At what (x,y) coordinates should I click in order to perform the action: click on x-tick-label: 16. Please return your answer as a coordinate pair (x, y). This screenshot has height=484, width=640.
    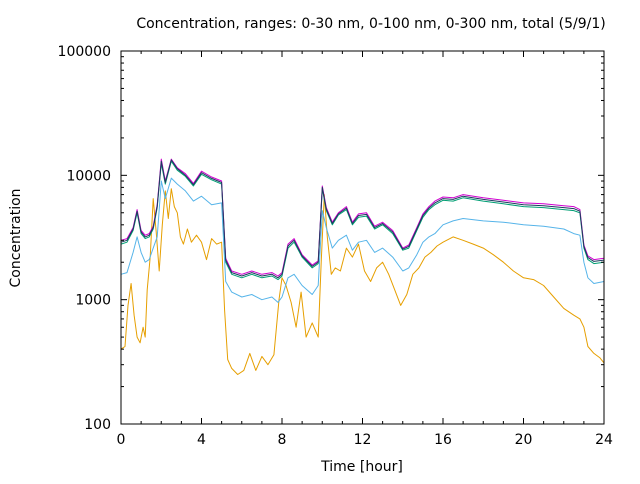
    Looking at the image, I should click on (443, 440).